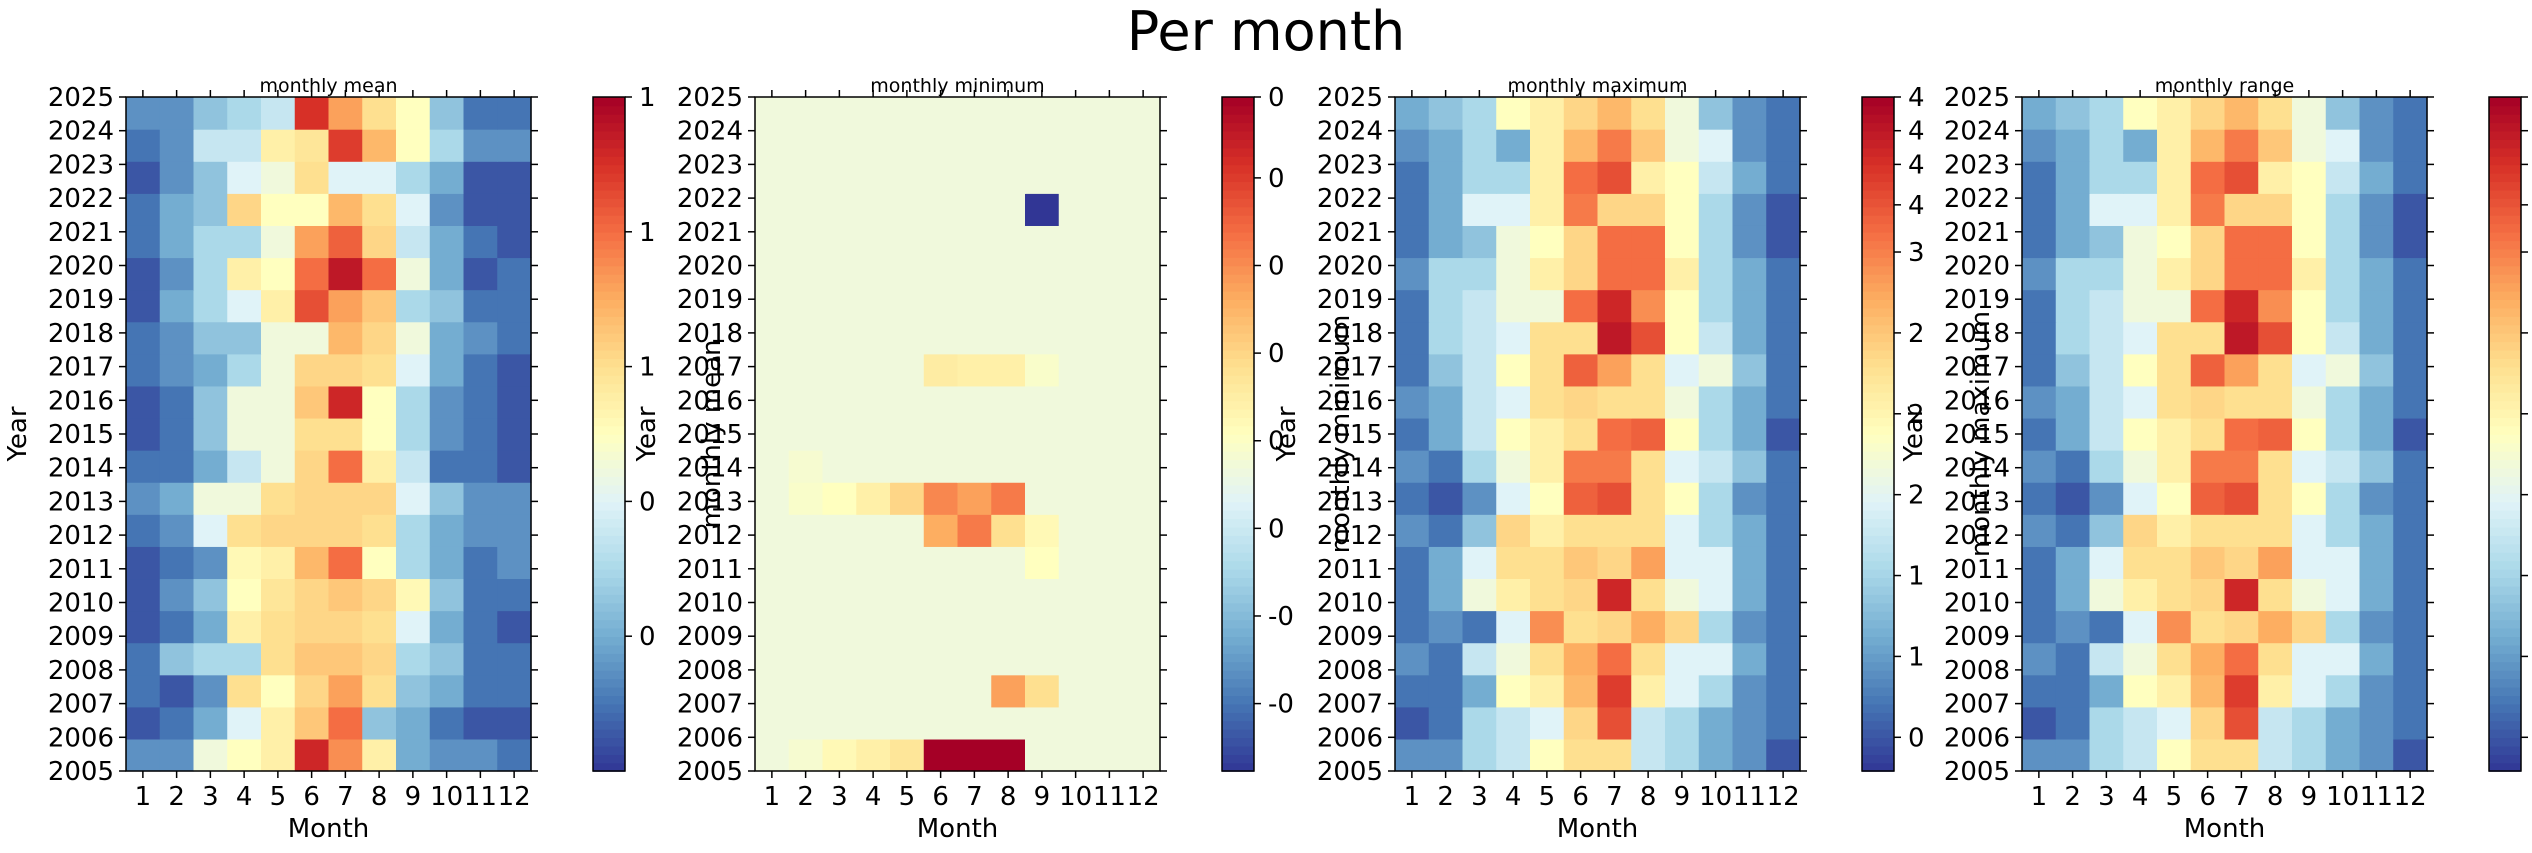  Describe the element at coordinates (81, 132) in the screenshot. I see `y-tick-label: 2024` at that location.